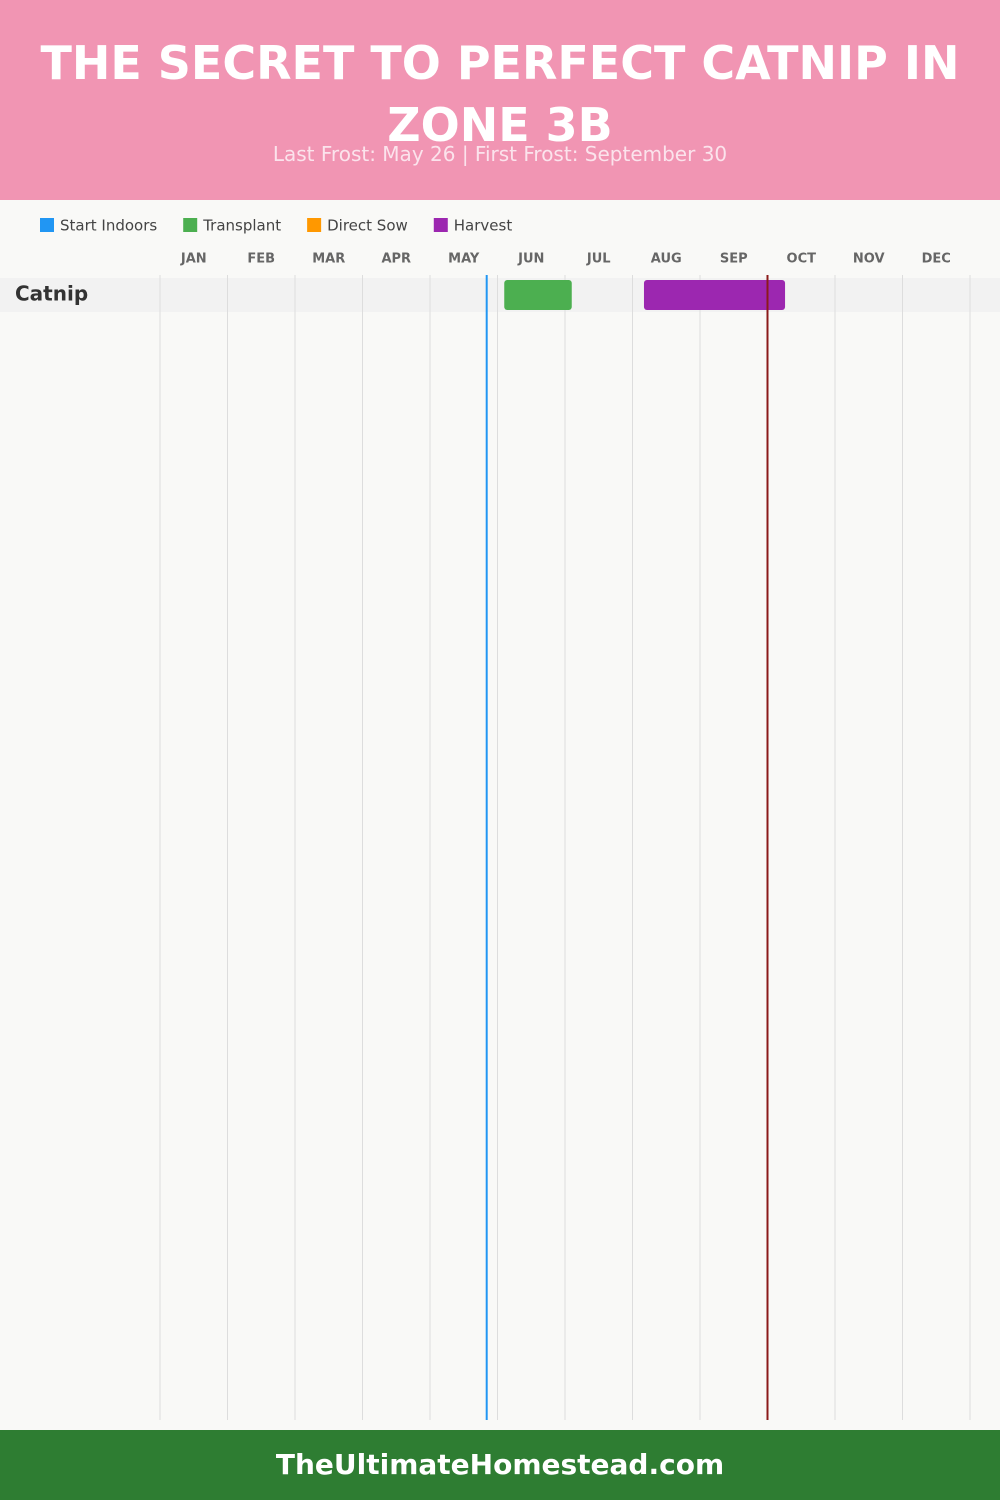 The width and height of the screenshot is (1000, 1500). I want to click on month-label: AUG, so click(666, 259).